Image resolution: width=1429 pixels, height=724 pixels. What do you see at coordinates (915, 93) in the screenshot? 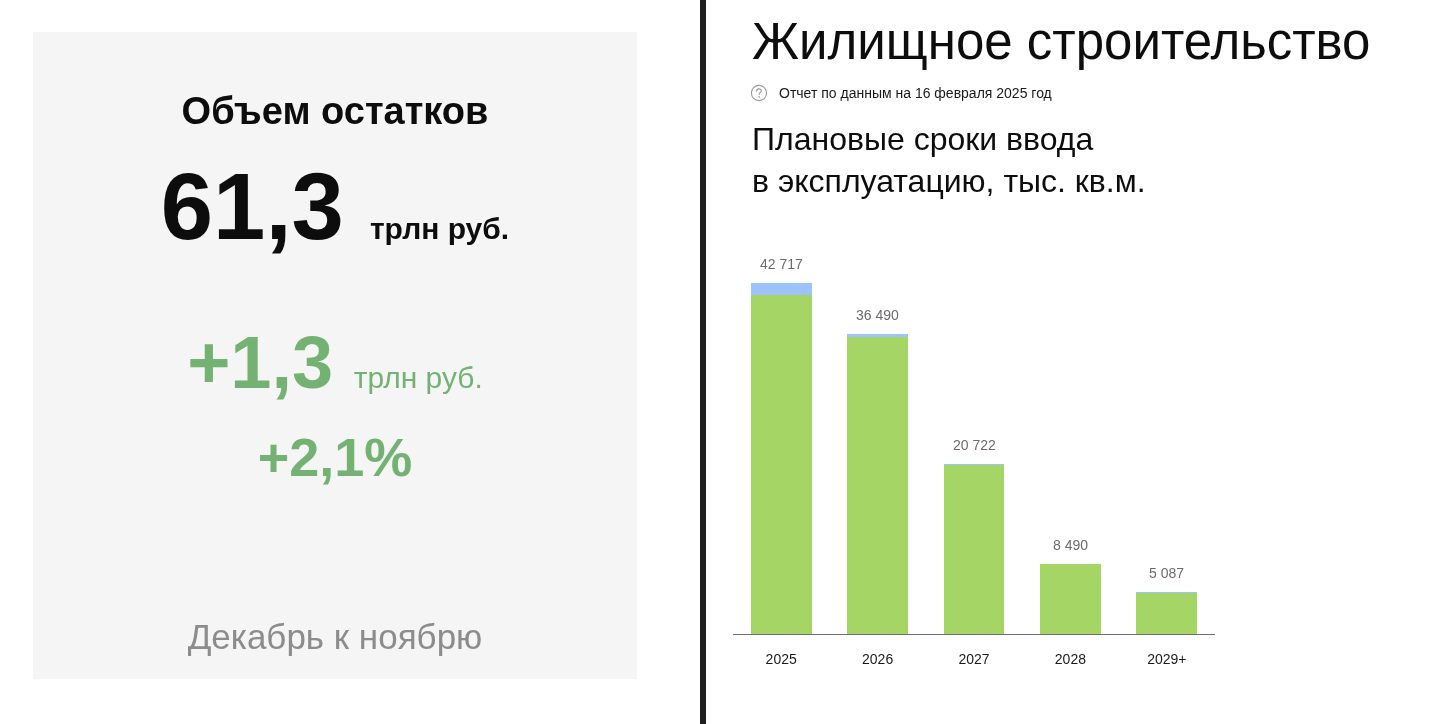
I see `text: Отчет по данным на 16 февраля 2025 год` at bounding box center [915, 93].